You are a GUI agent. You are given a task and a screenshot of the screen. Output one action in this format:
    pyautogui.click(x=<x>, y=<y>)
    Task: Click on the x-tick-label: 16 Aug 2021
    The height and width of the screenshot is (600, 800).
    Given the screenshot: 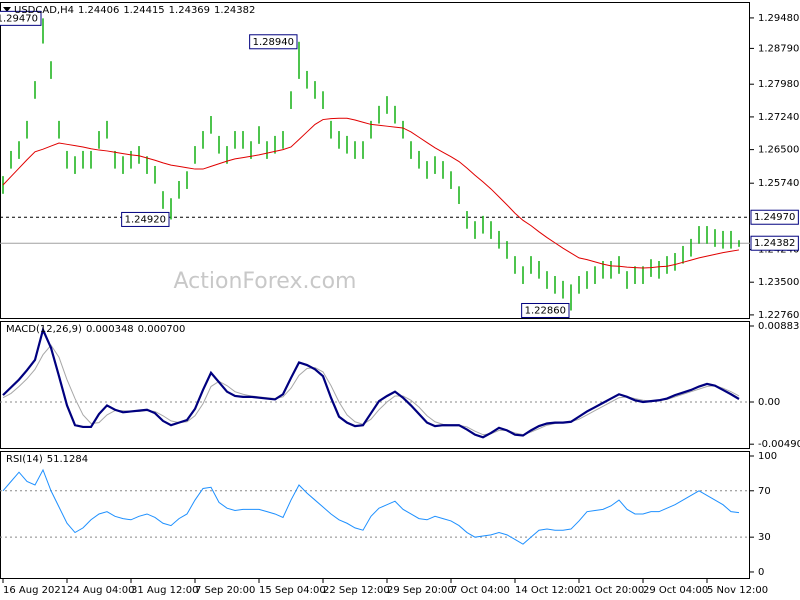 What is the action you would take?
    pyautogui.click(x=35, y=590)
    